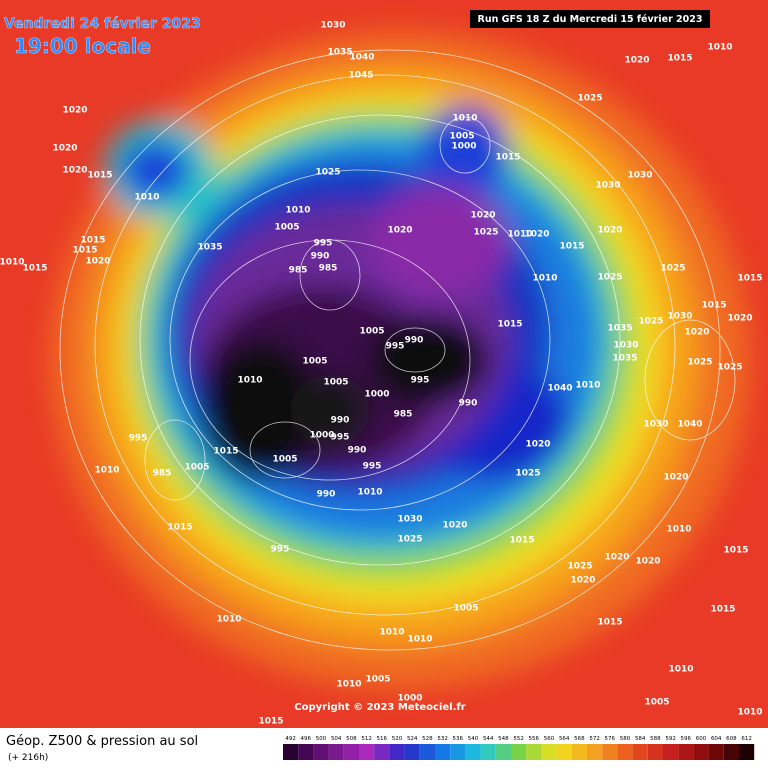 This screenshot has width=768, height=768. Describe the element at coordinates (625, 739) in the screenshot. I see `scale-label: 580` at that location.